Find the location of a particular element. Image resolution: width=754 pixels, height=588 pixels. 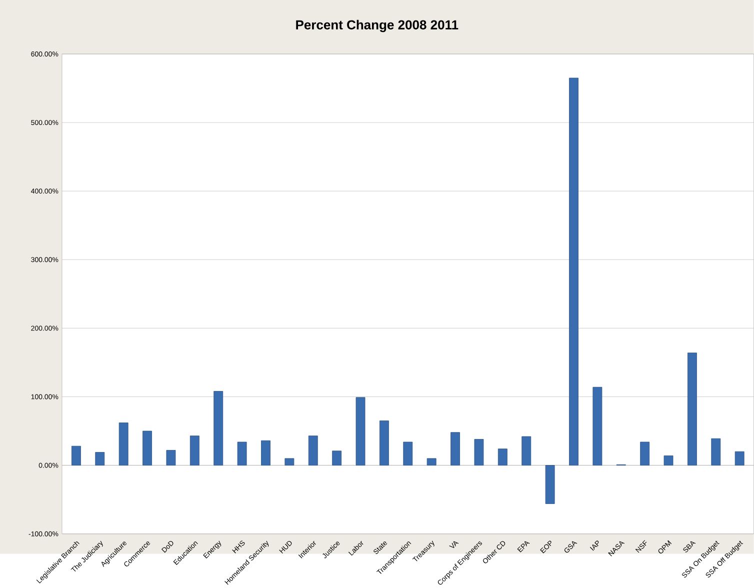

chart-title: Percent Change 2008 2011 is located at coordinates (377, 26).